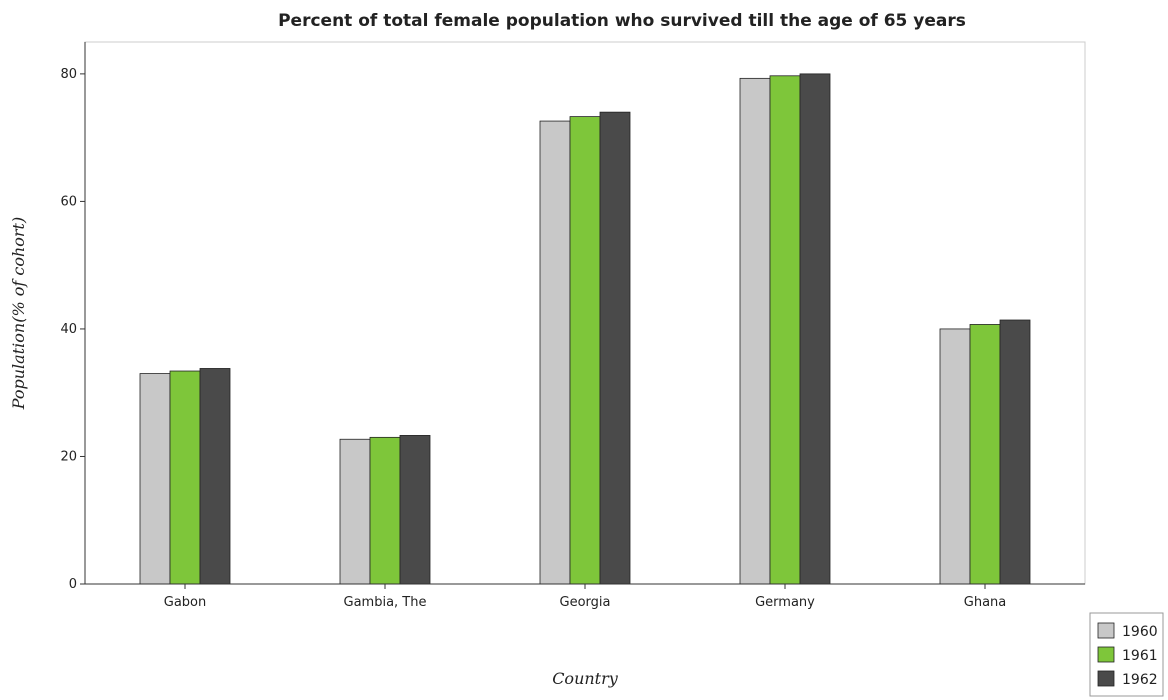  What do you see at coordinates (955, 456) in the screenshot?
I see `bar-1960-ghana` at bounding box center [955, 456].